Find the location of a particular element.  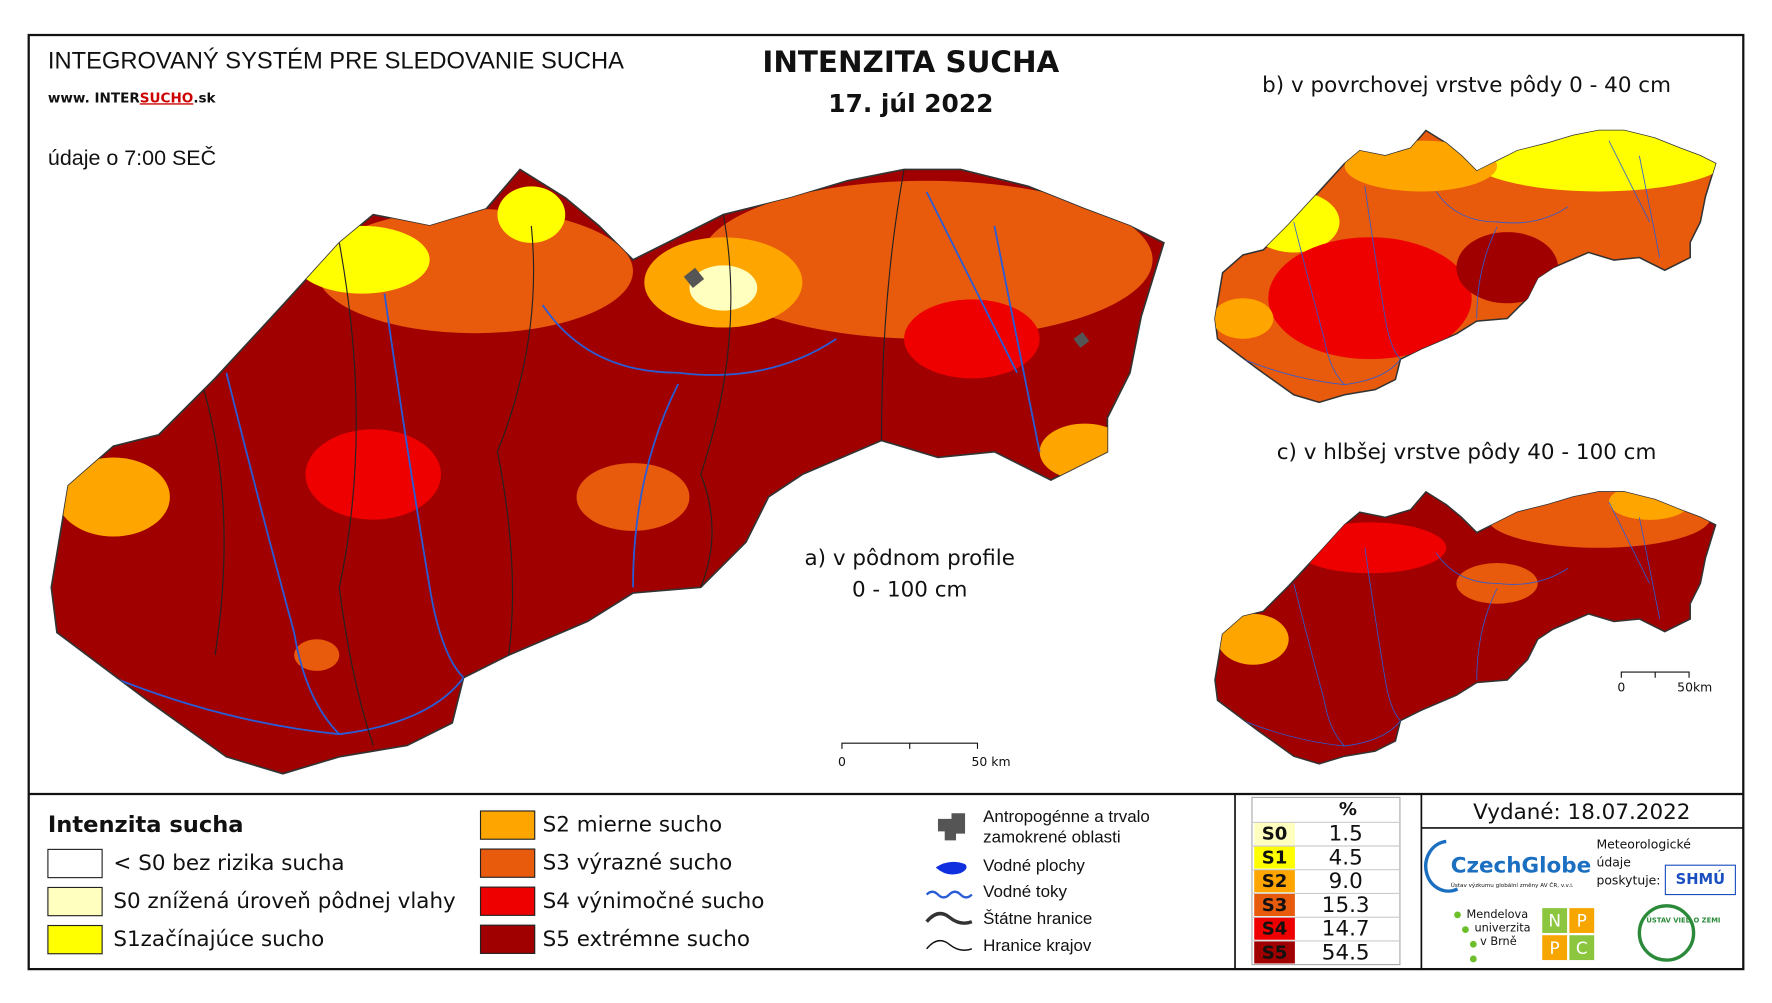

layer-symbols is located at coordinates (949, 882).